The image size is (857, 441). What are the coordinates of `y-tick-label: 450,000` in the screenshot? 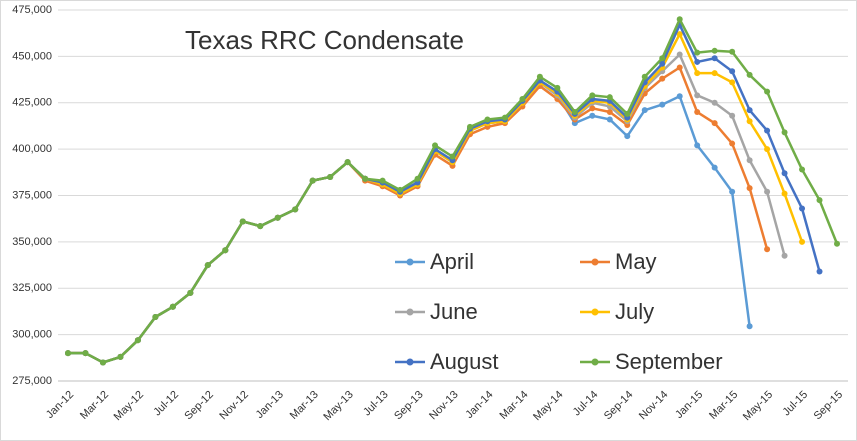 It's located at (32, 56).